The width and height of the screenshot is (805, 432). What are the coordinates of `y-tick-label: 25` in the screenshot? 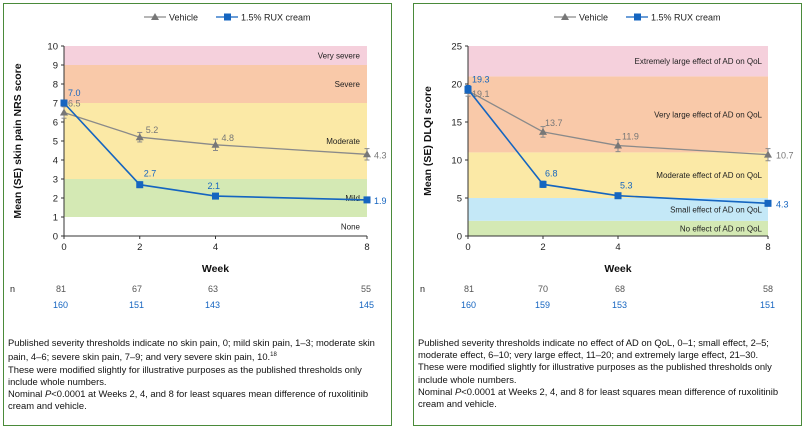 It's located at (456, 47).